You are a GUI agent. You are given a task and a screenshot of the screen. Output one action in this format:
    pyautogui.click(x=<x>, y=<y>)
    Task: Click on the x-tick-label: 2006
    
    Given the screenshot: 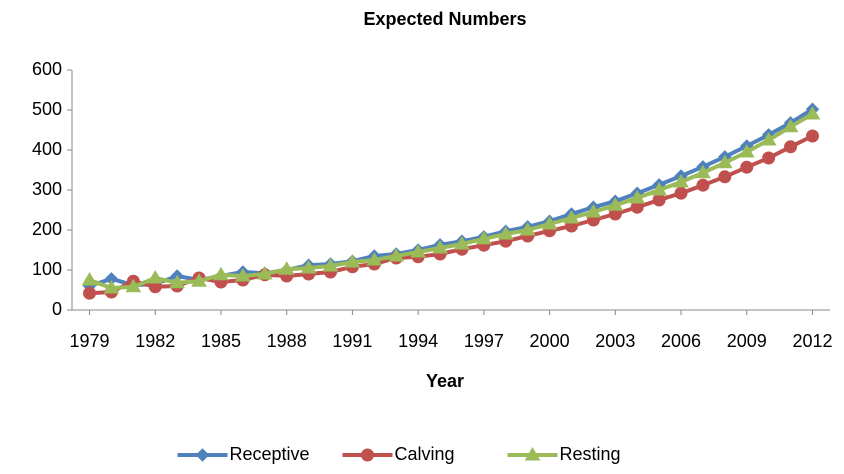 What is the action you would take?
    pyautogui.click(x=681, y=341)
    